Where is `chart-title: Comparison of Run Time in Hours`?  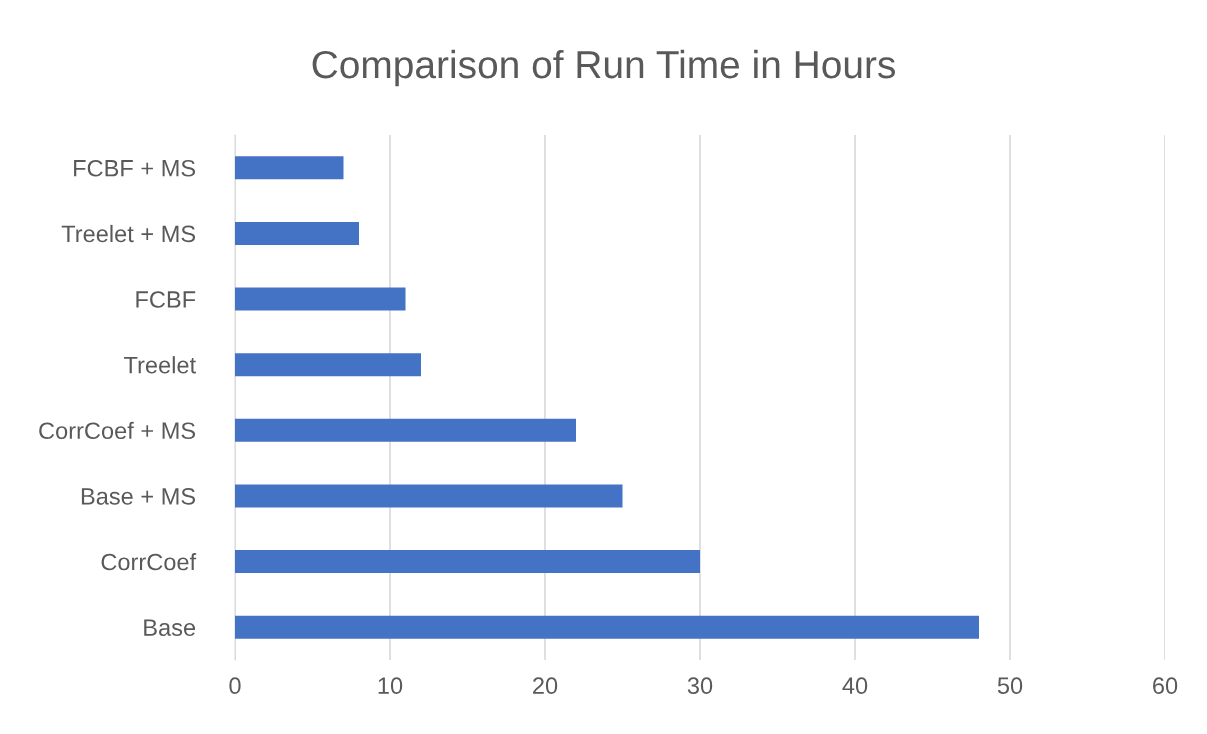 chart-title: Comparison of Run Time in Hours is located at coordinates (603, 68).